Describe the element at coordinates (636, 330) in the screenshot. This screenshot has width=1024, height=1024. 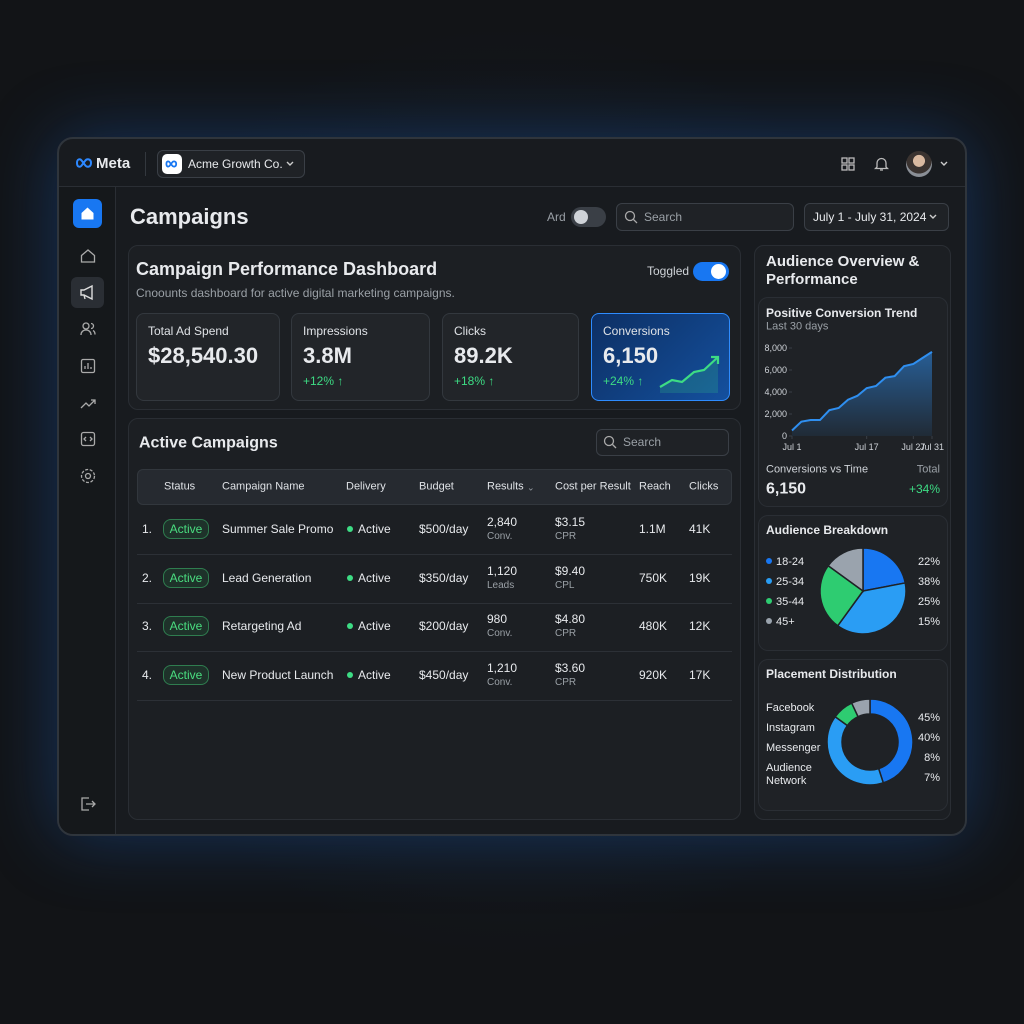
I see `kpi-label: Conversions` at that location.